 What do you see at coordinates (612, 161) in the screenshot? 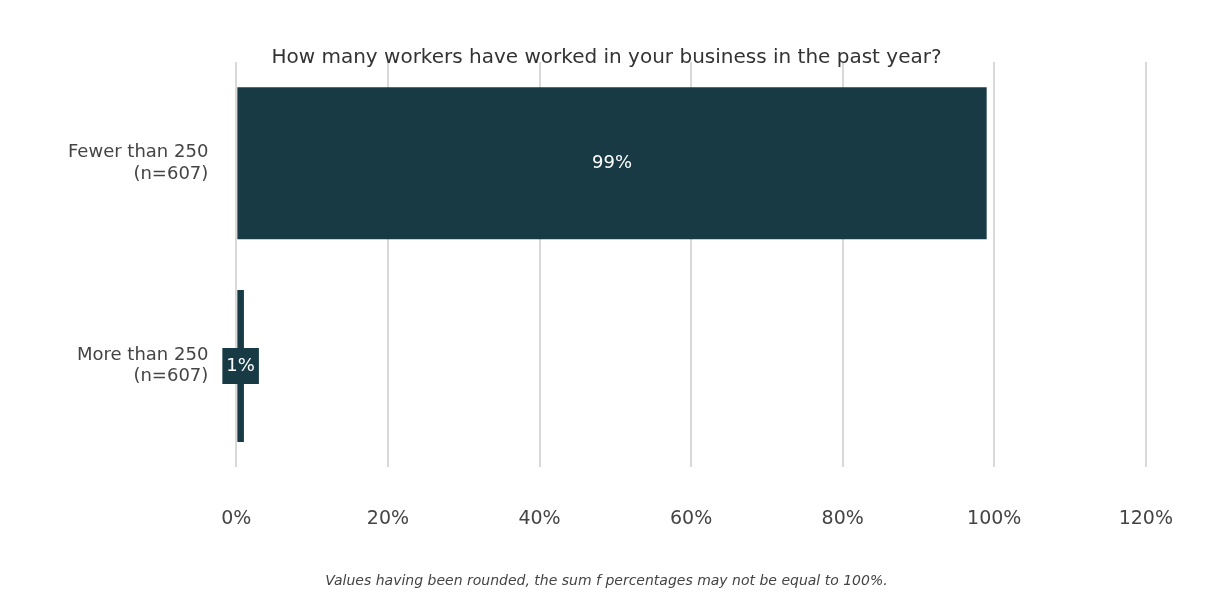
I see `data-label: 99%` at bounding box center [612, 161].